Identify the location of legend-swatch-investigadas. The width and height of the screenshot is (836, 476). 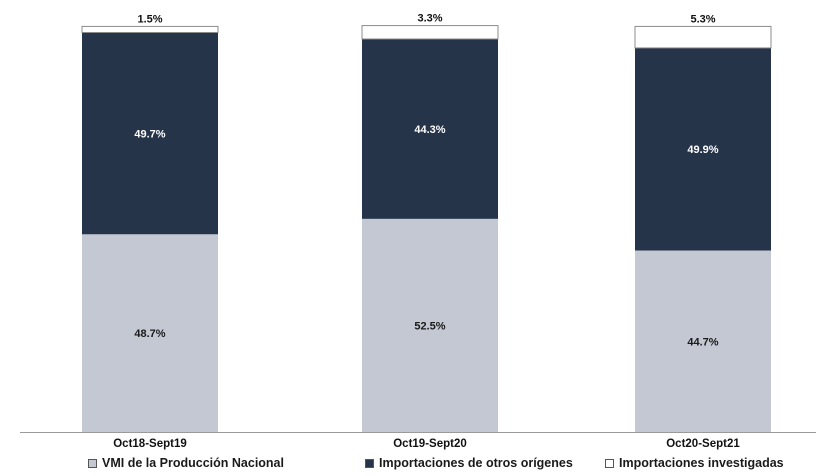
(609, 463).